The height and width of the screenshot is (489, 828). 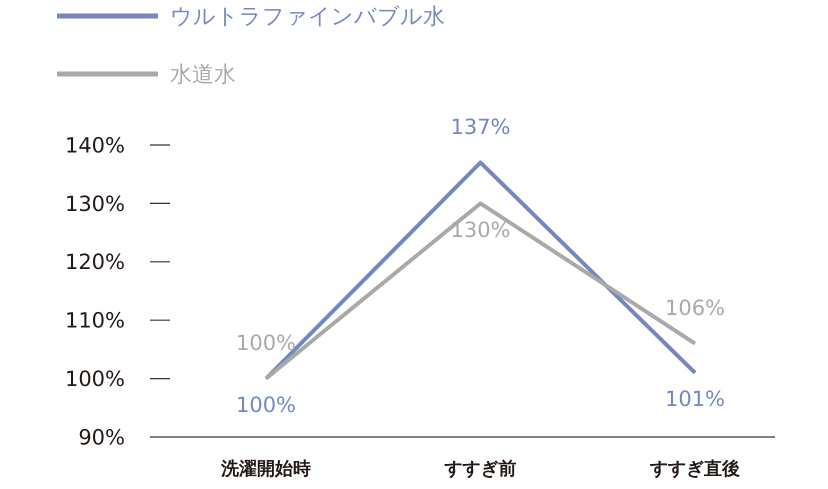 I want to click on data-label: 106%, so click(x=695, y=308).